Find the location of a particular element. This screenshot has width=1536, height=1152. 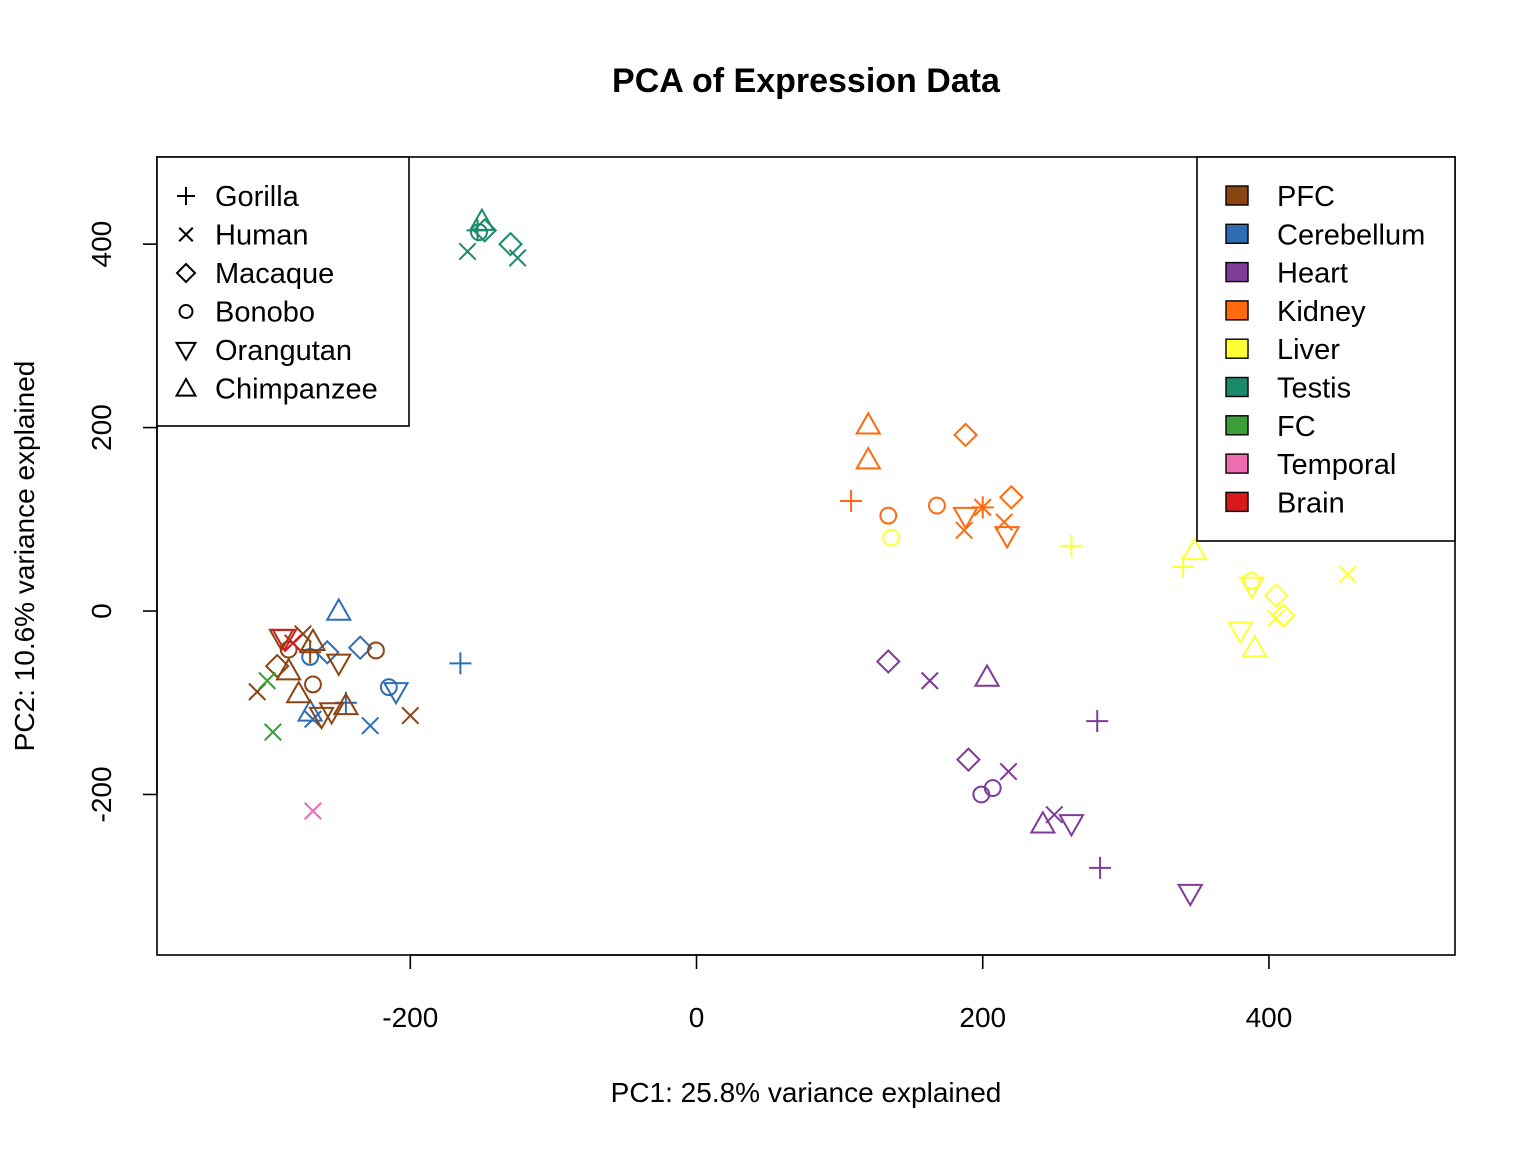

legend-label-chimpanzee: Chimpanzee is located at coordinates (296, 390).